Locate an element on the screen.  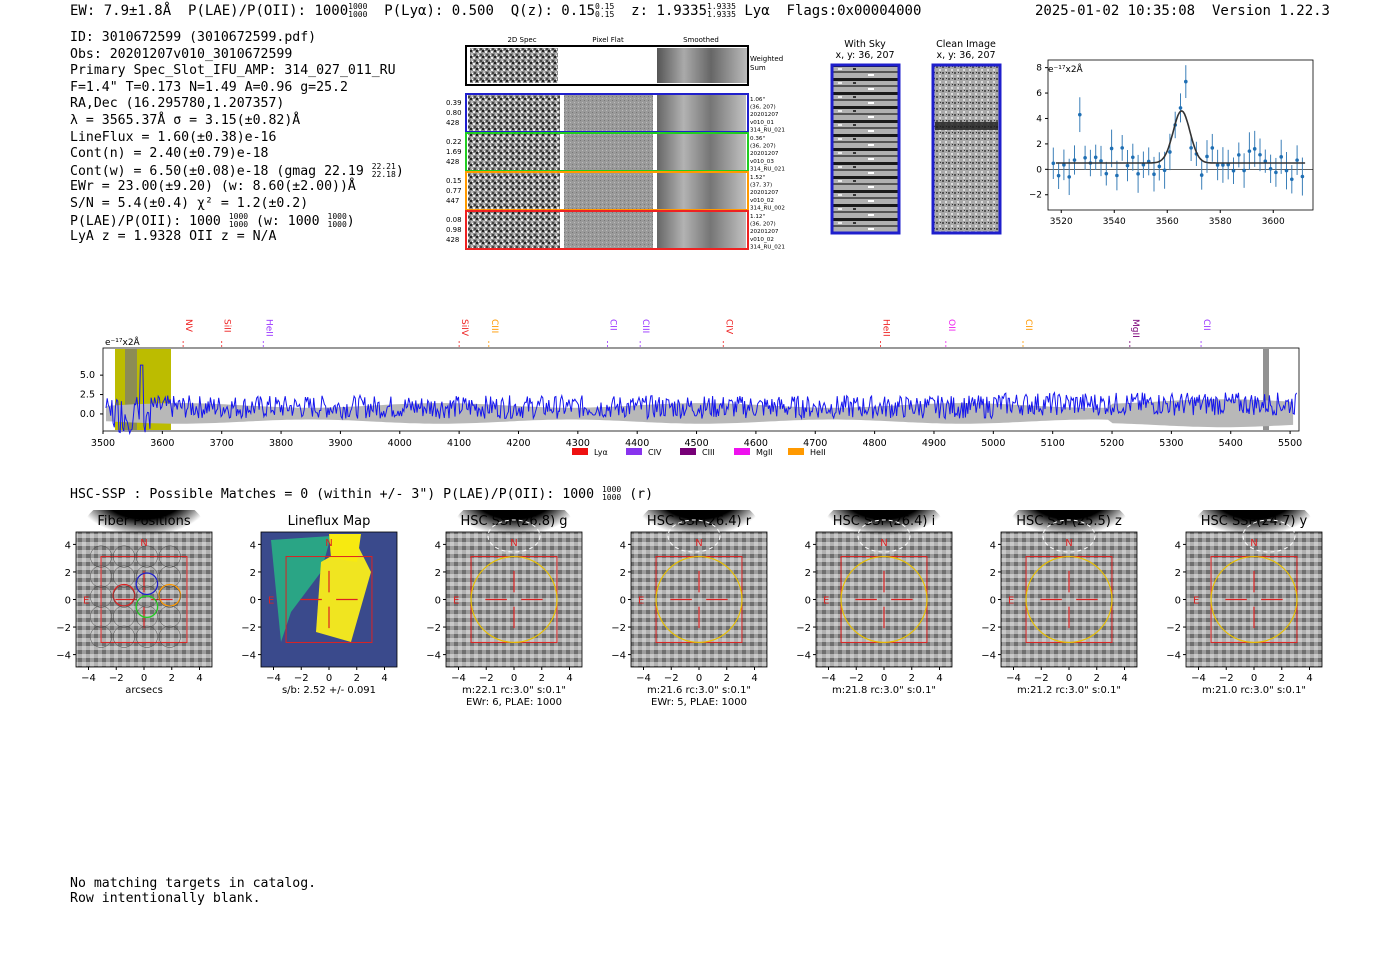
thumb-ytick-label: −4 is located at coordinates (618, 656).